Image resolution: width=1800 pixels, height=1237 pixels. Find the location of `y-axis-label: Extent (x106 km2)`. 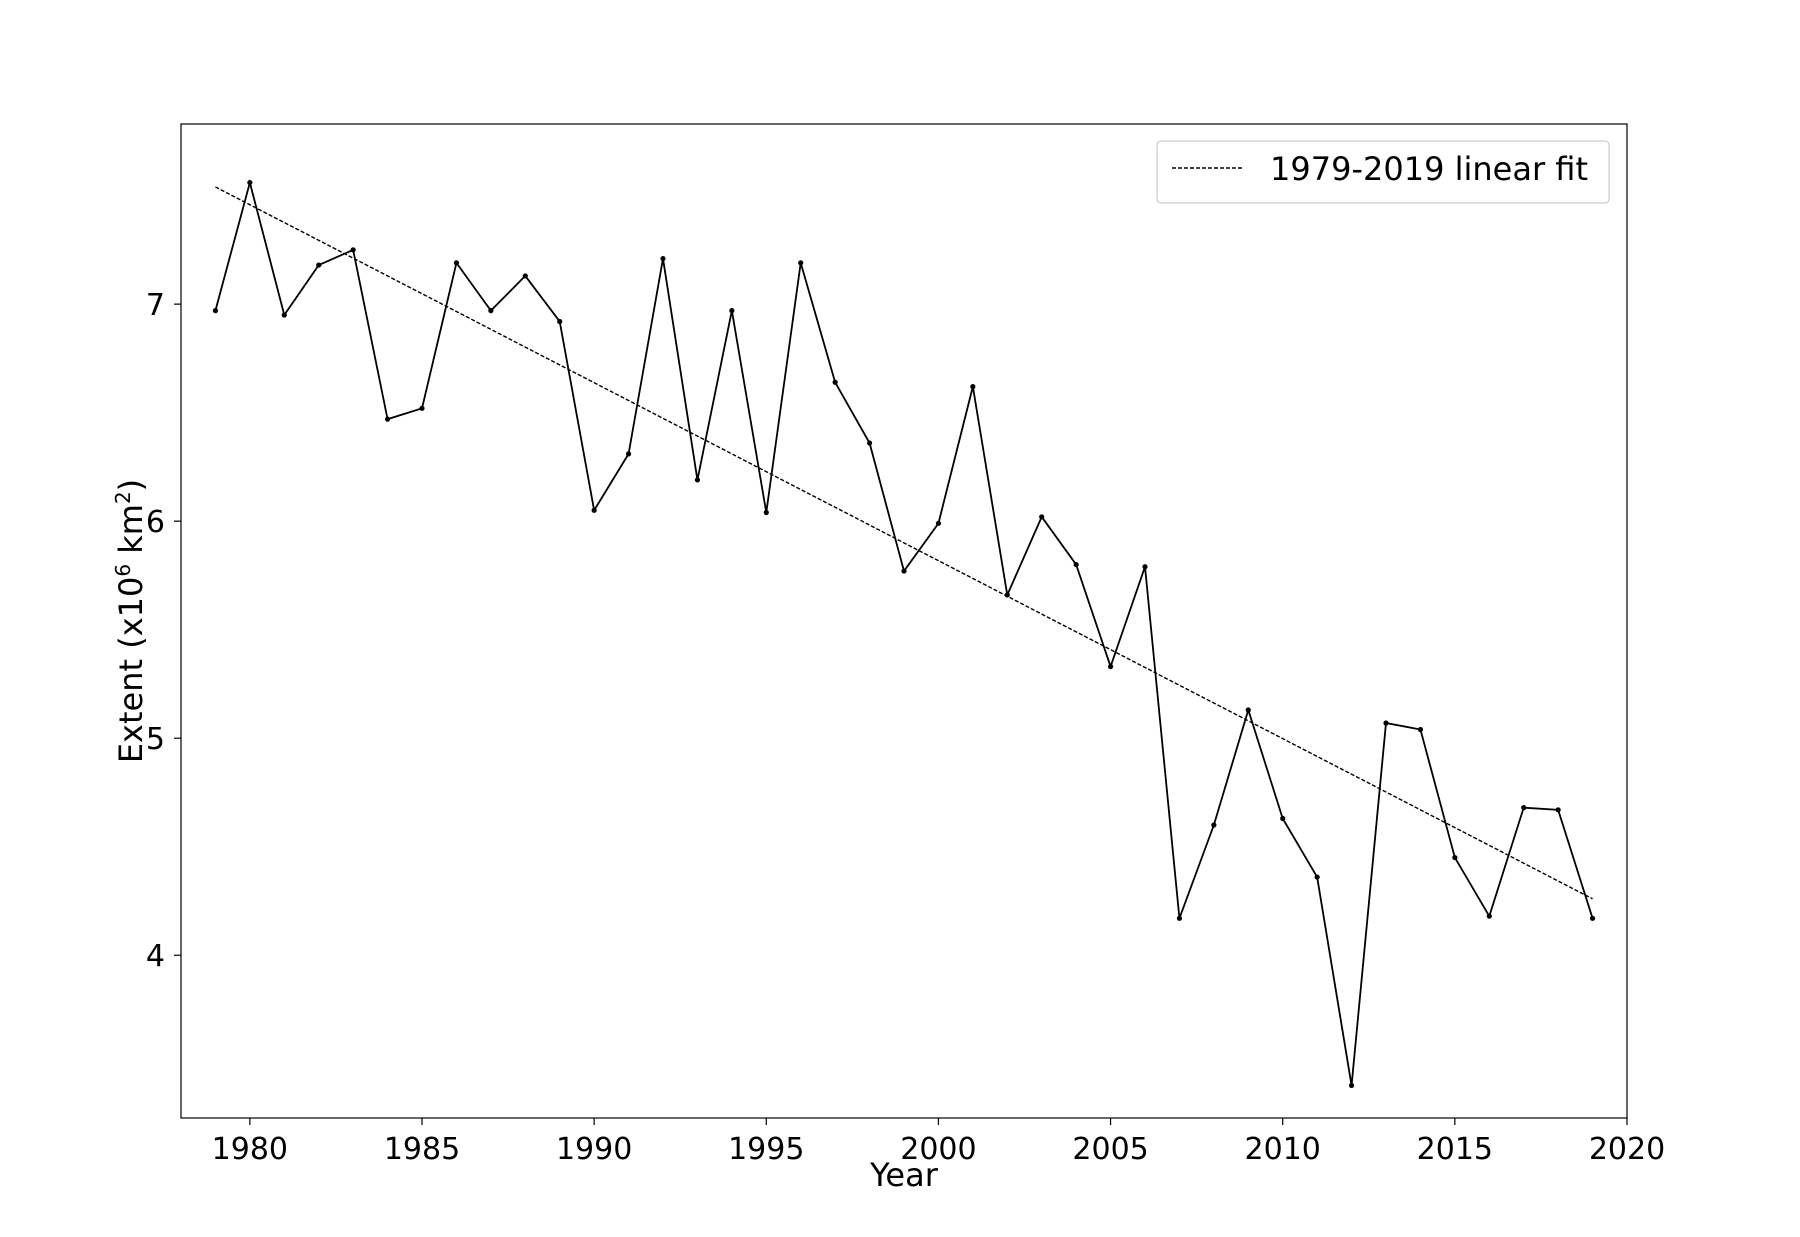

y-axis-label: Extent (x106 km2) is located at coordinates (130, 621).